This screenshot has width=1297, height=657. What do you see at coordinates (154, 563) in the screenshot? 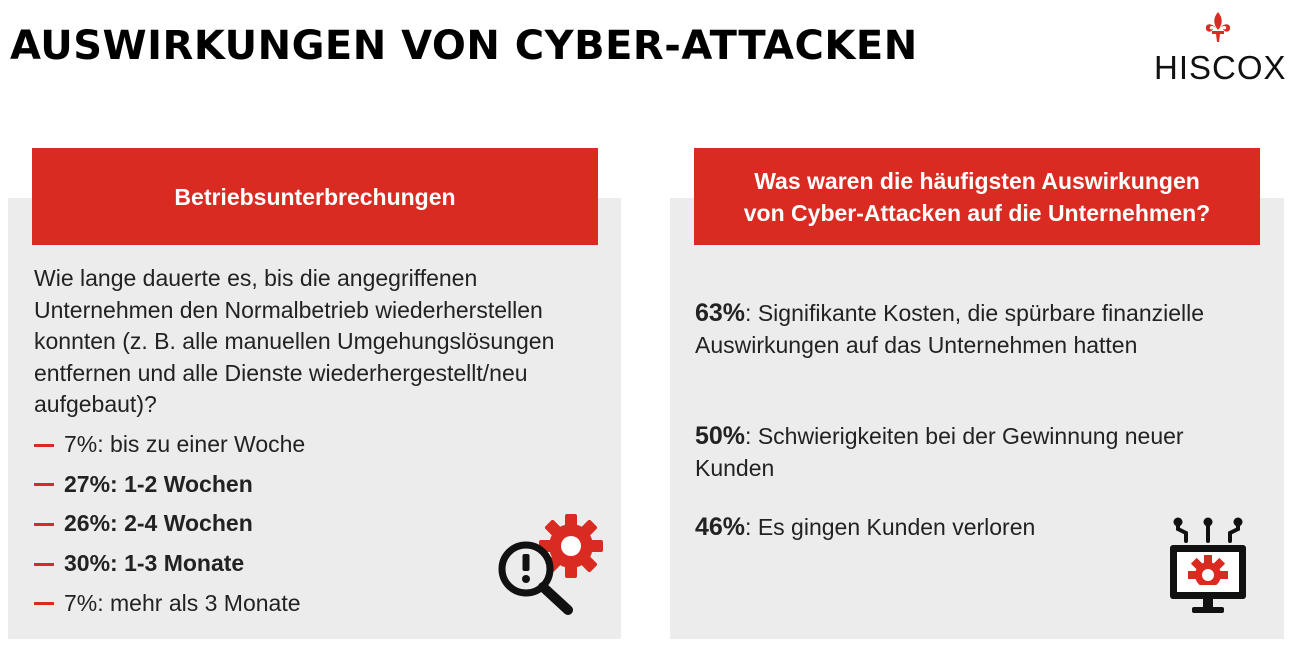
I see `list-item-text: 30%: 1-3 Monate` at bounding box center [154, 563].